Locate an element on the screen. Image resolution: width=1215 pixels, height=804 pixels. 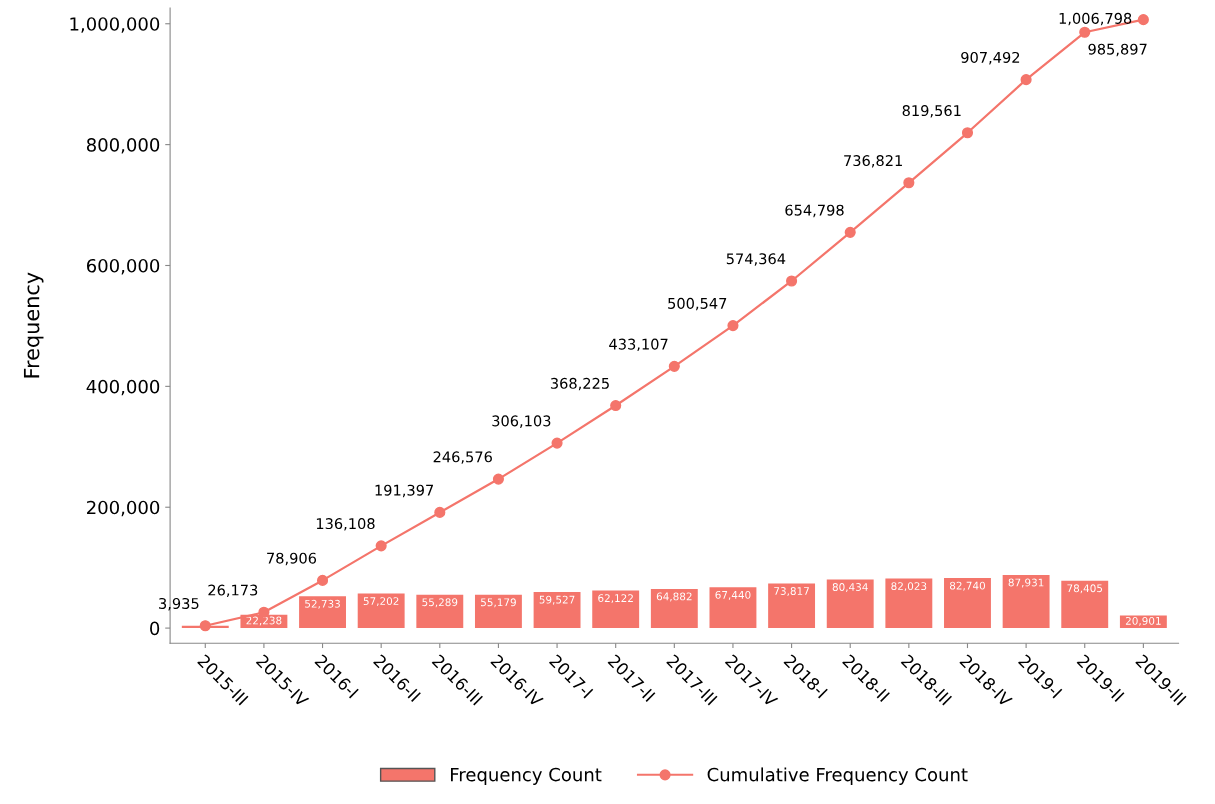
data-label: 368,225 is located at coordinates (579, 384).